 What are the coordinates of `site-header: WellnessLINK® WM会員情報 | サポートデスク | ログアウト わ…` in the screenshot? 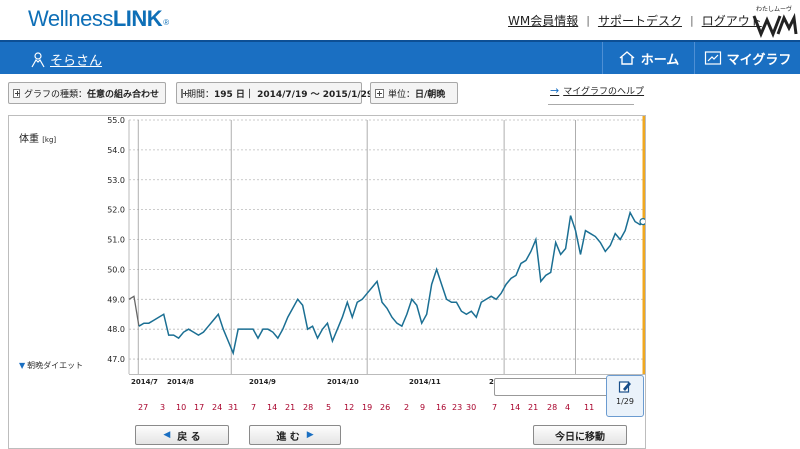 It's located at (400, 20).